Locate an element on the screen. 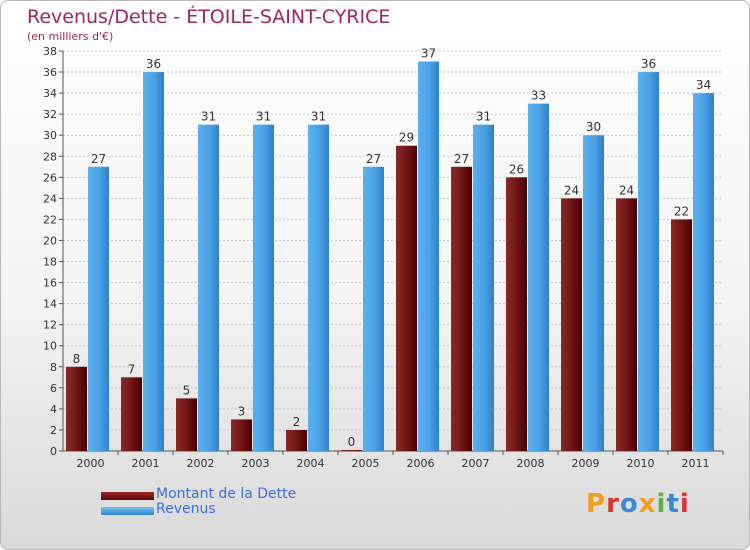 The width and height of the screenshot is (750, 550). legend-swatch-revenus is located at coordinates (127, 511).